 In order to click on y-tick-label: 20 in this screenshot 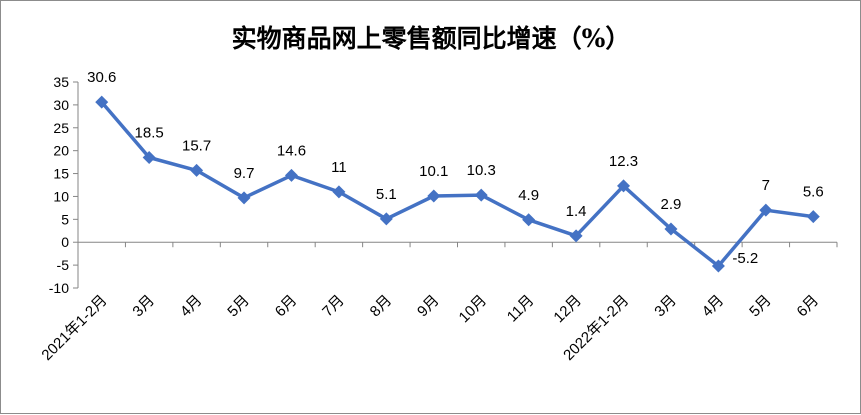, I will do `click(61, 151)`.